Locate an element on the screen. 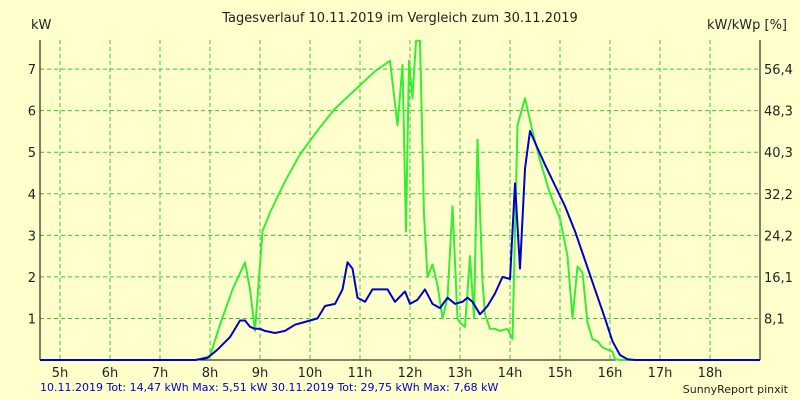 This screenshot has width=800, height=400. y-tick-label: 5 is located at coordinates (32, 153).